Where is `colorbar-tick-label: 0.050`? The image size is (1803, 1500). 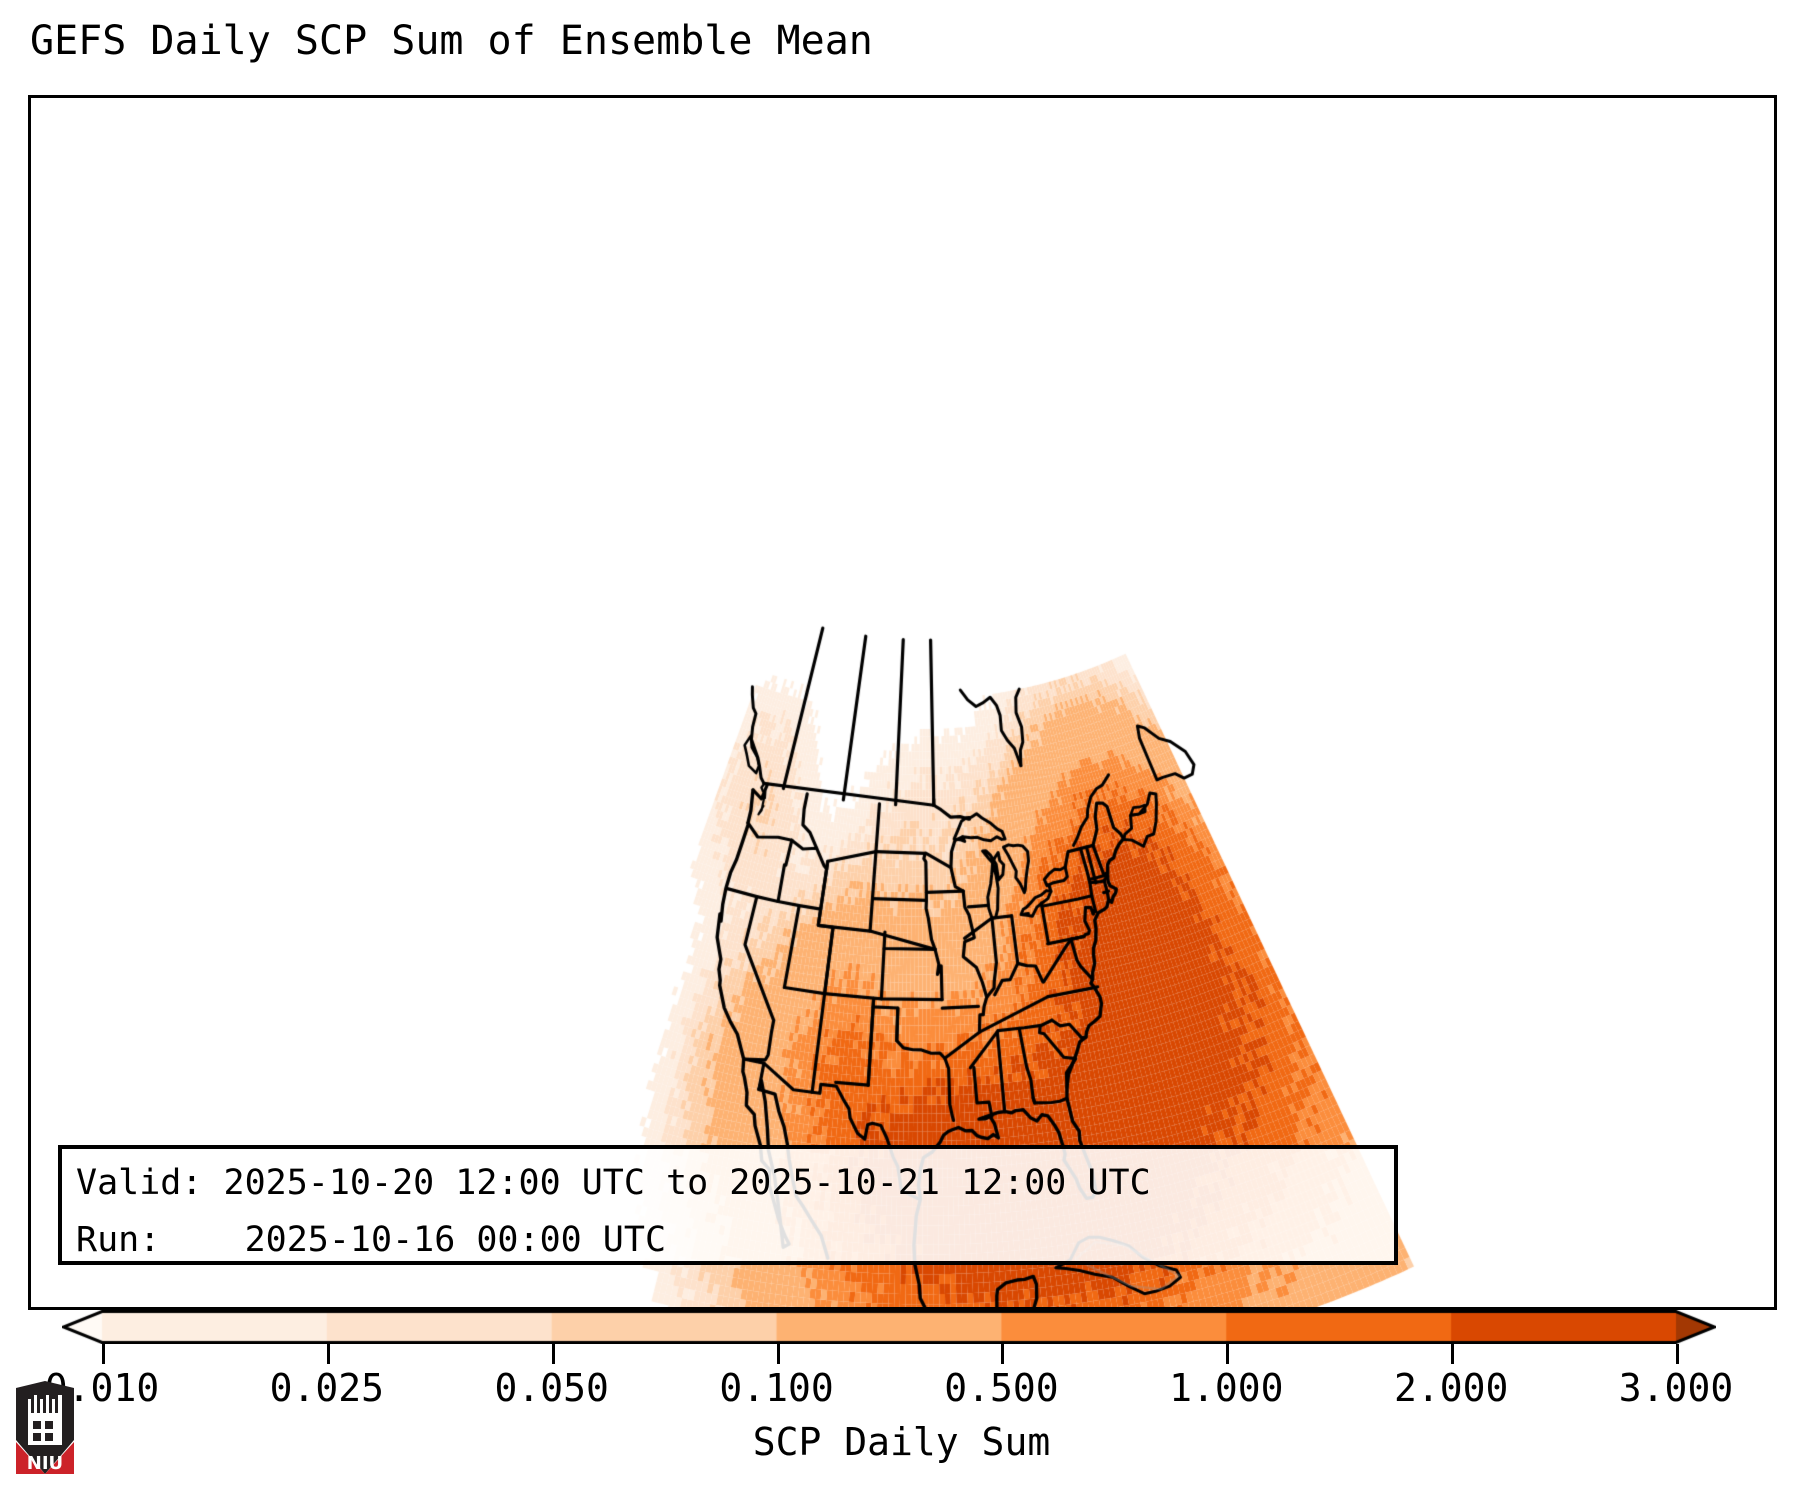
colorbar-tick-label: 0.050 is located at coordinates (551, 1388).